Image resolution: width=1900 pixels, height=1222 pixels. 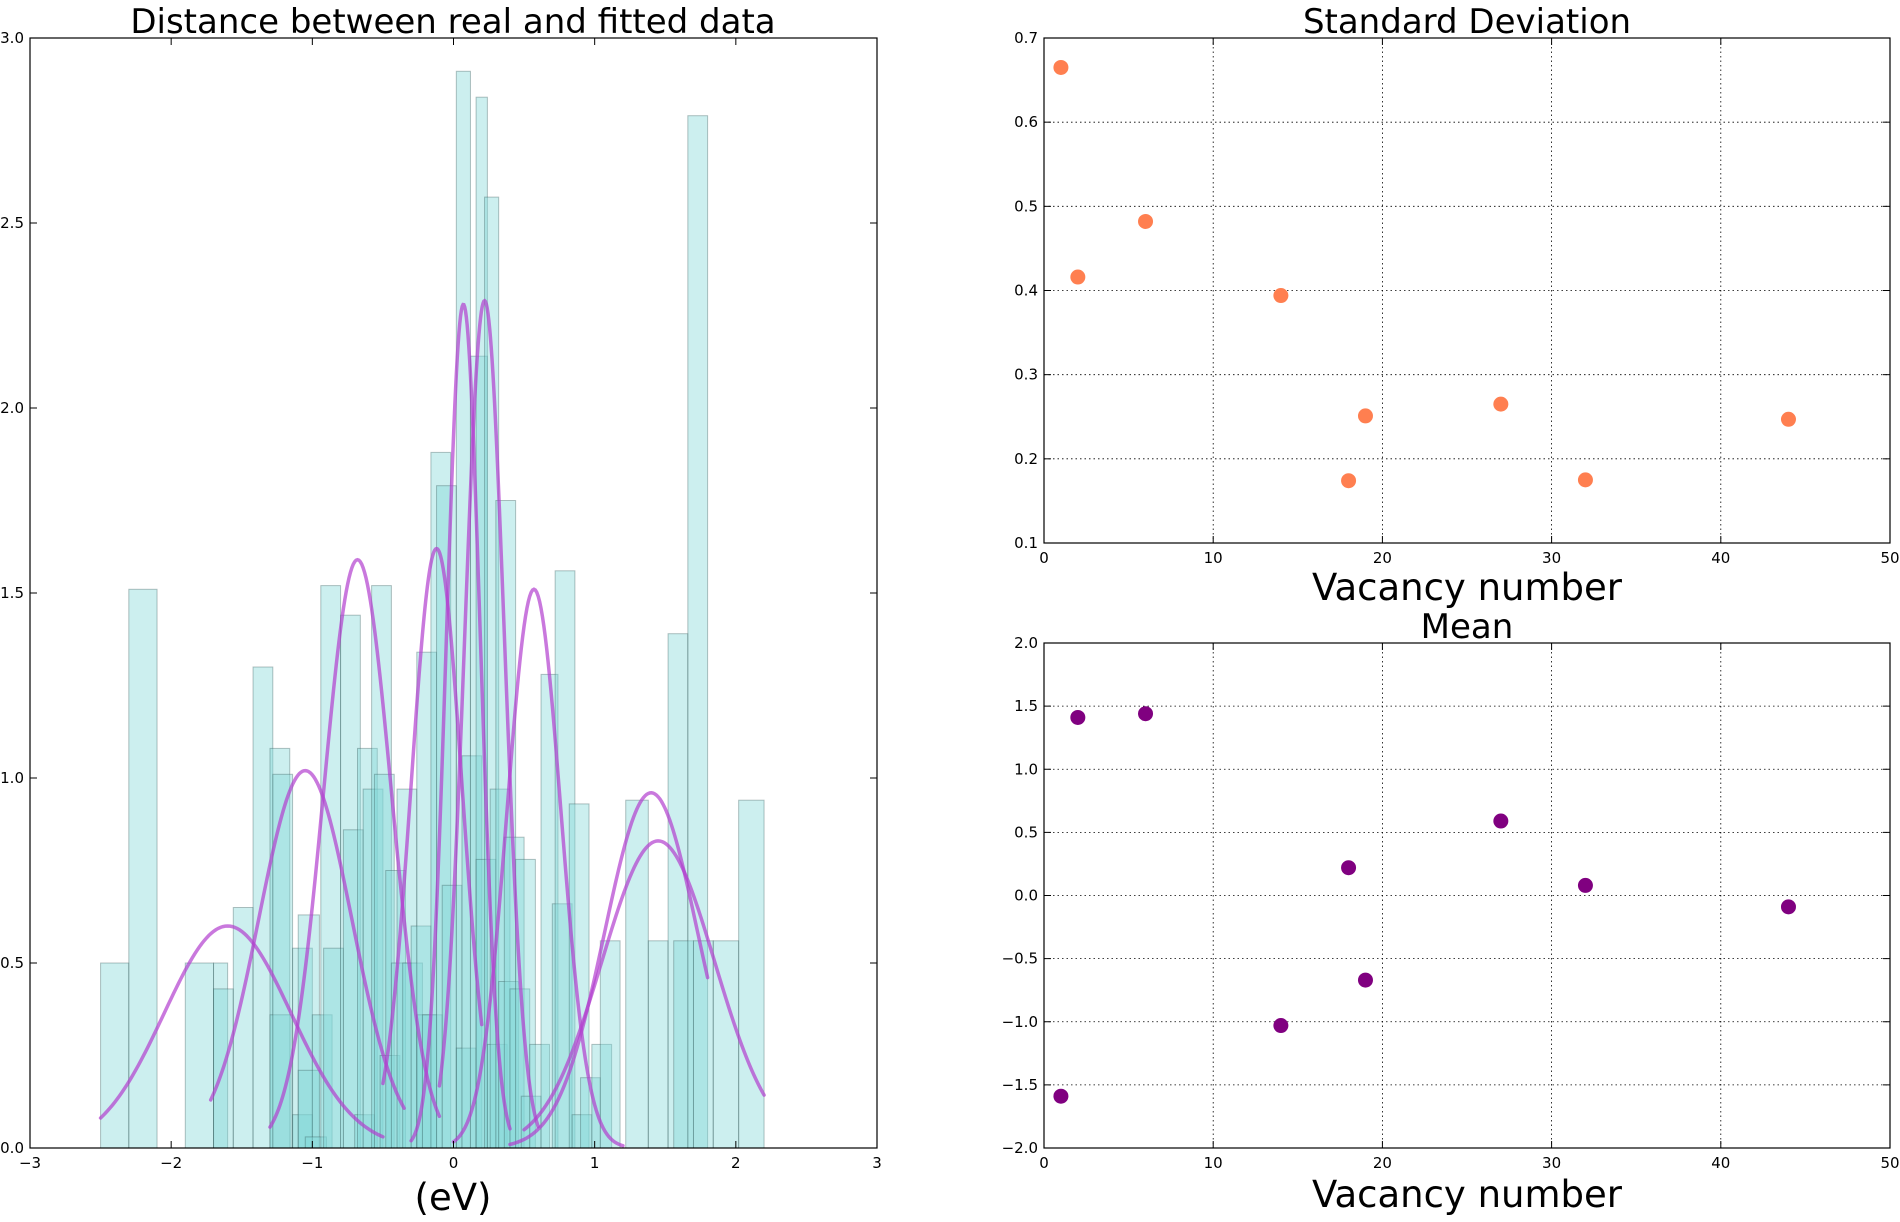 I want to click on std-dev-x-tick-label: 20, so click(x=1382, y=558).